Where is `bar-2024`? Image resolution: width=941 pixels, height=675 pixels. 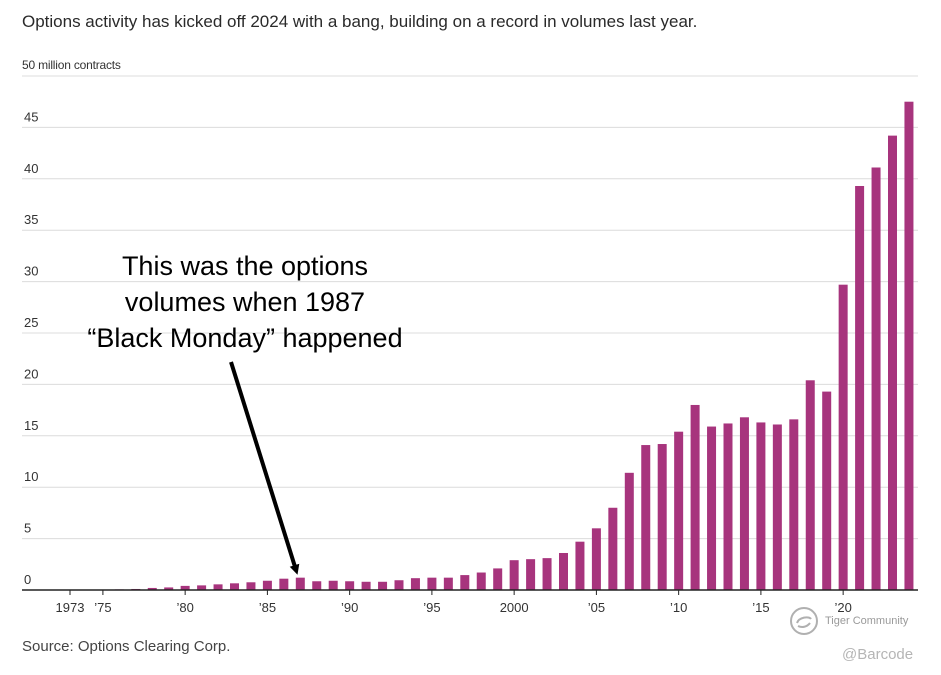
bar-2024 is located at coordinates (909, 345).